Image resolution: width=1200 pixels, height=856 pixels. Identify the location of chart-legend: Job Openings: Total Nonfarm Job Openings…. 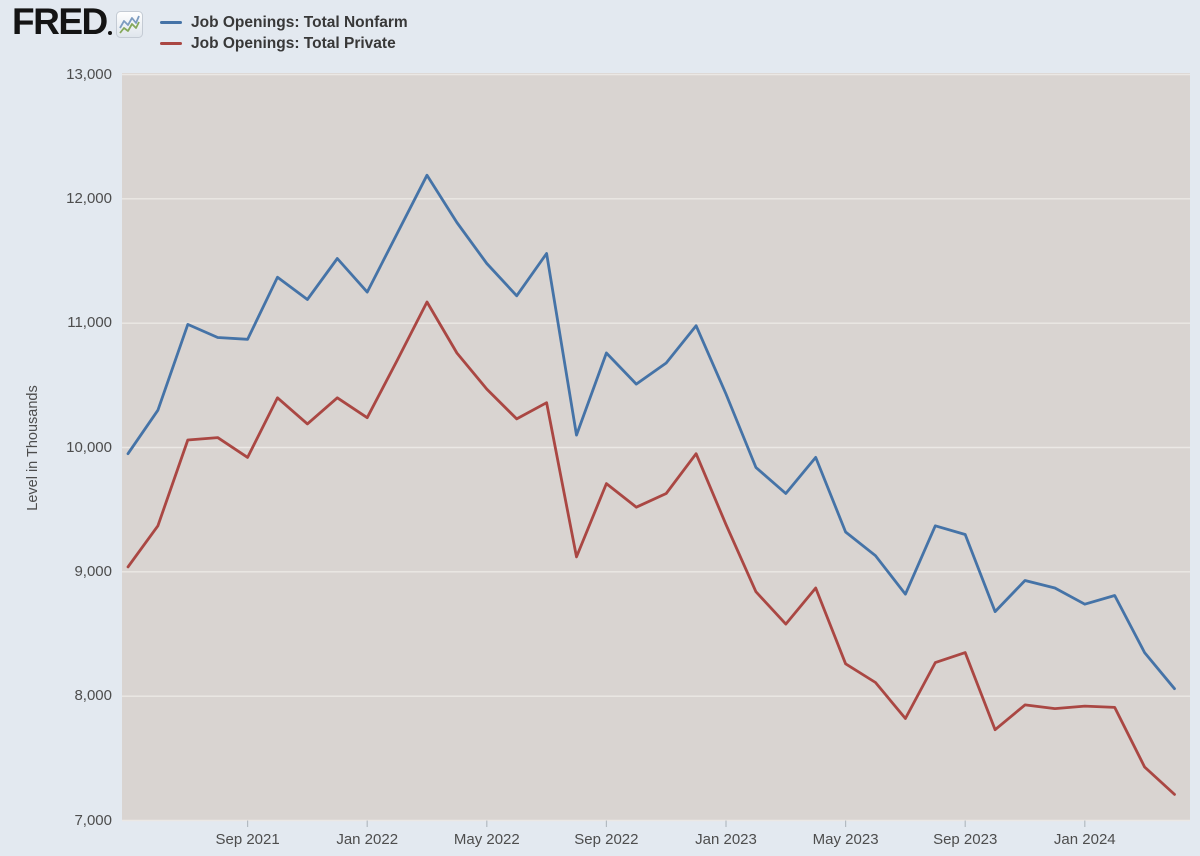
(284, 33).